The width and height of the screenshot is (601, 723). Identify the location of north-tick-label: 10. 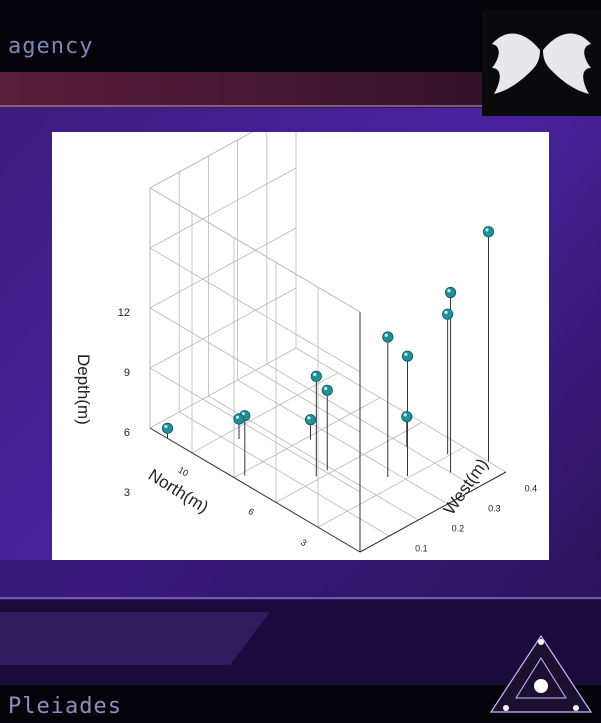
(183, 472).